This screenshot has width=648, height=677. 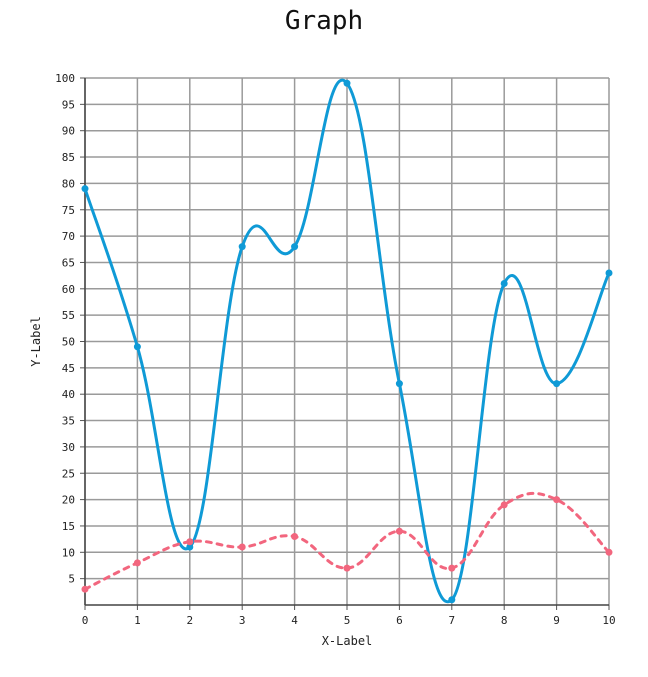 What do you see at coordinates (399, 620) in the screenshot?
I see `x-tick-label: 6` at bounding box center [399, 620].